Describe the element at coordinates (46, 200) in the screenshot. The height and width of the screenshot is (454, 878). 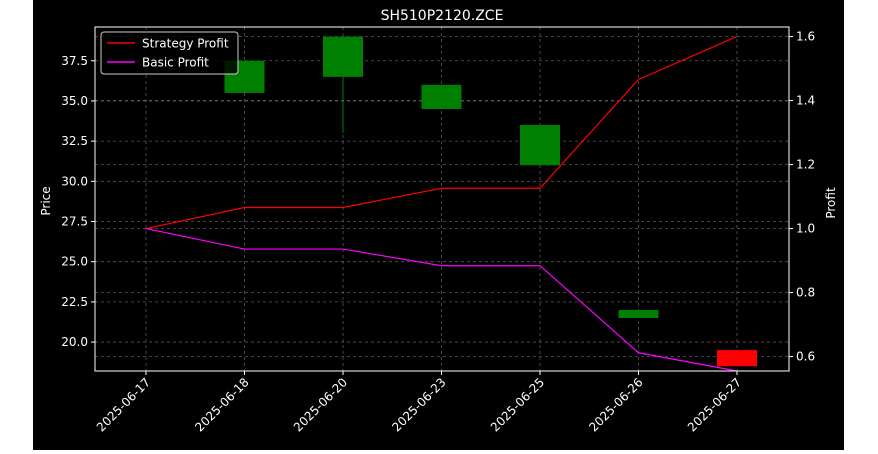
I see `y-axis-left-label: Price` at that location.